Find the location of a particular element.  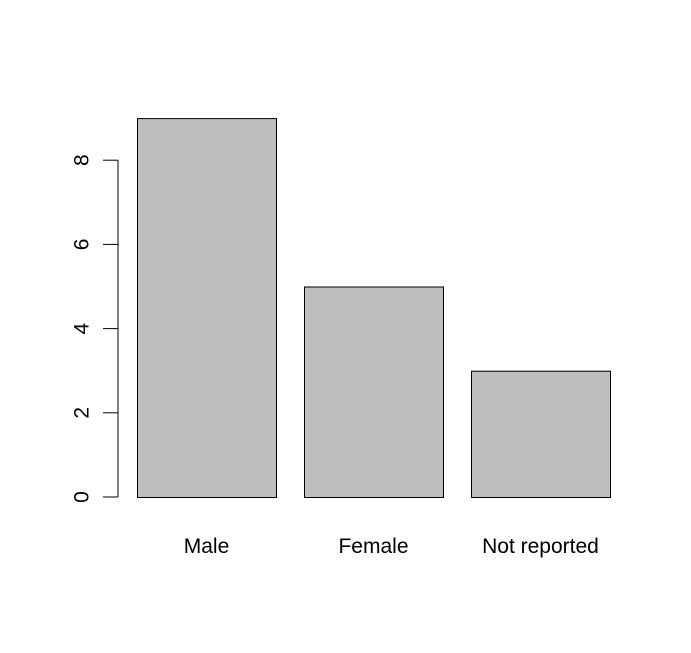

x-category-label: Male is located at coordinates (207, 546).